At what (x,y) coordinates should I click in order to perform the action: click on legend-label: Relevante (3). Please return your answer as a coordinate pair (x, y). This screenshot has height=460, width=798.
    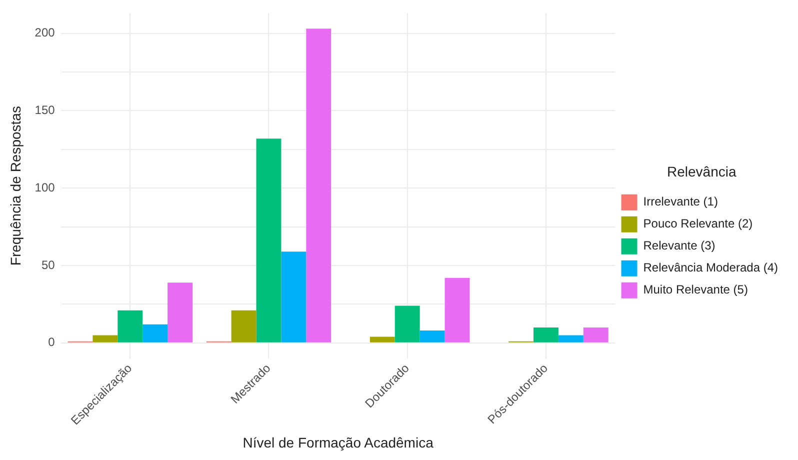
    Looking at the image, I should click on (679, 245).